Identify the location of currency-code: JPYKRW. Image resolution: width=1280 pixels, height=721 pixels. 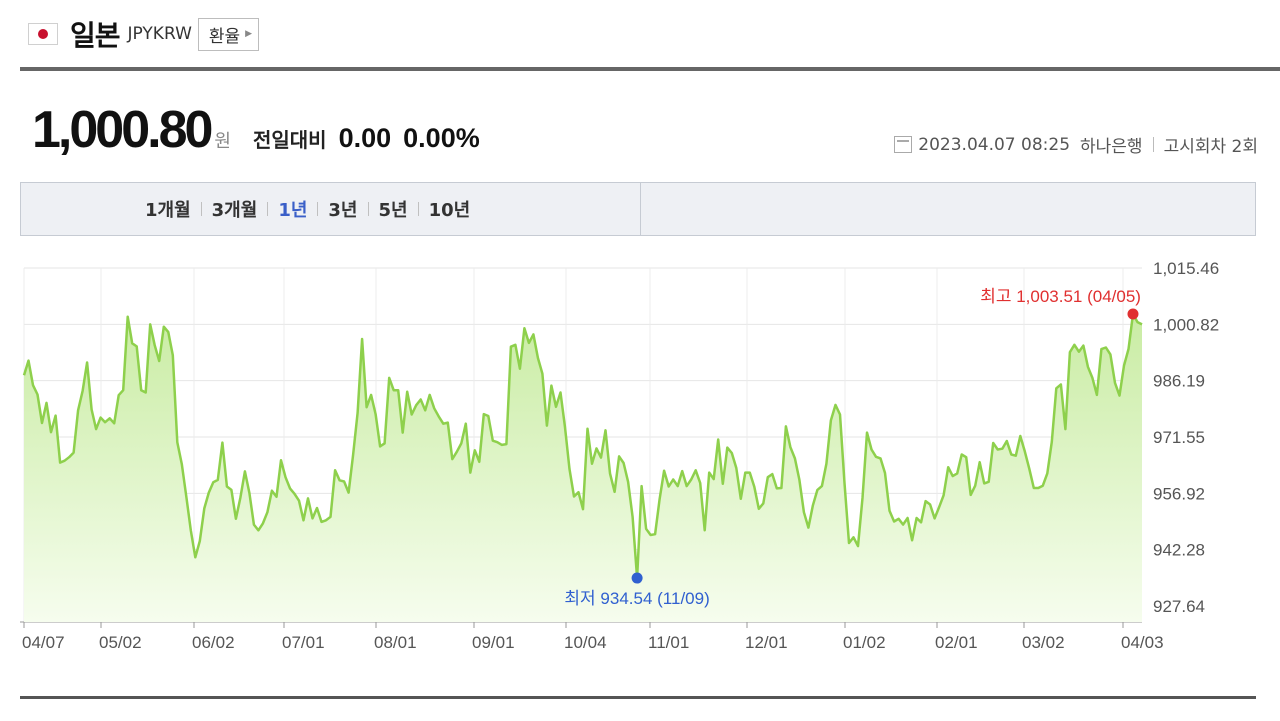
(159, 34).